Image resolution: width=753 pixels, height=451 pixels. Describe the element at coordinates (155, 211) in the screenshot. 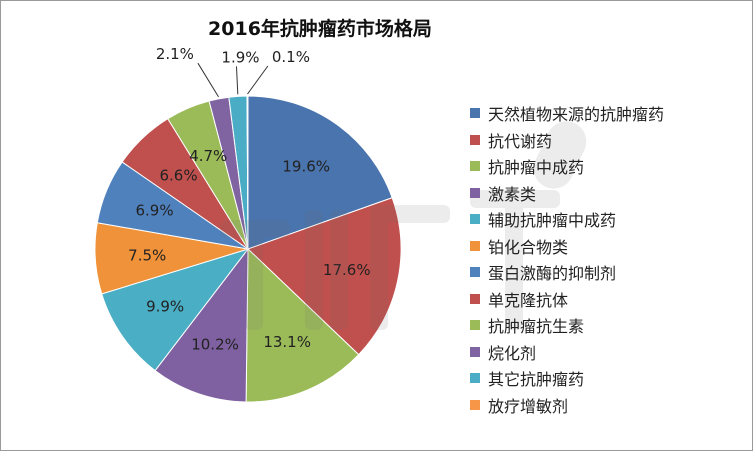

I see `slice-data-label: 6.9%` at that location.